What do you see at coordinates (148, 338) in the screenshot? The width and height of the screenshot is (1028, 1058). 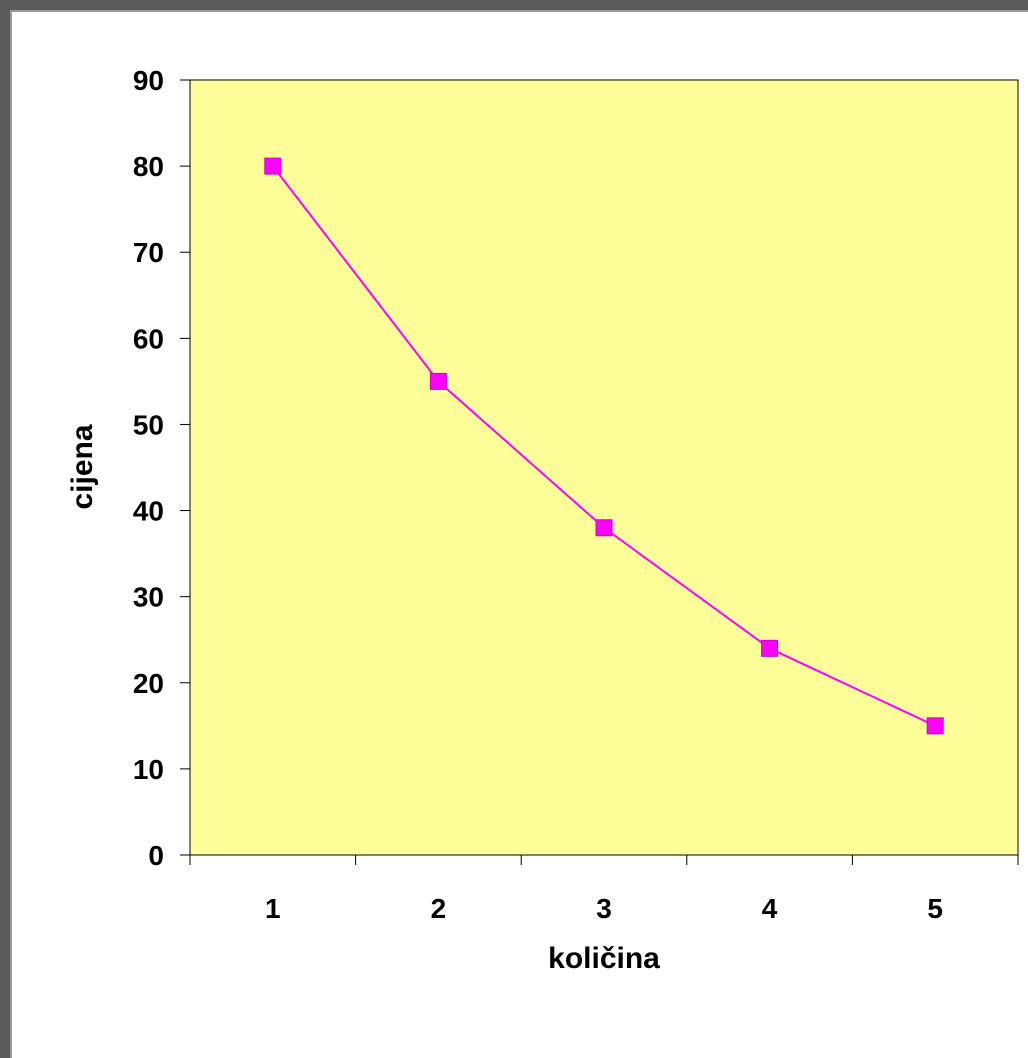 I see `y-tick-label: 60` at bounding box center [148, 338].